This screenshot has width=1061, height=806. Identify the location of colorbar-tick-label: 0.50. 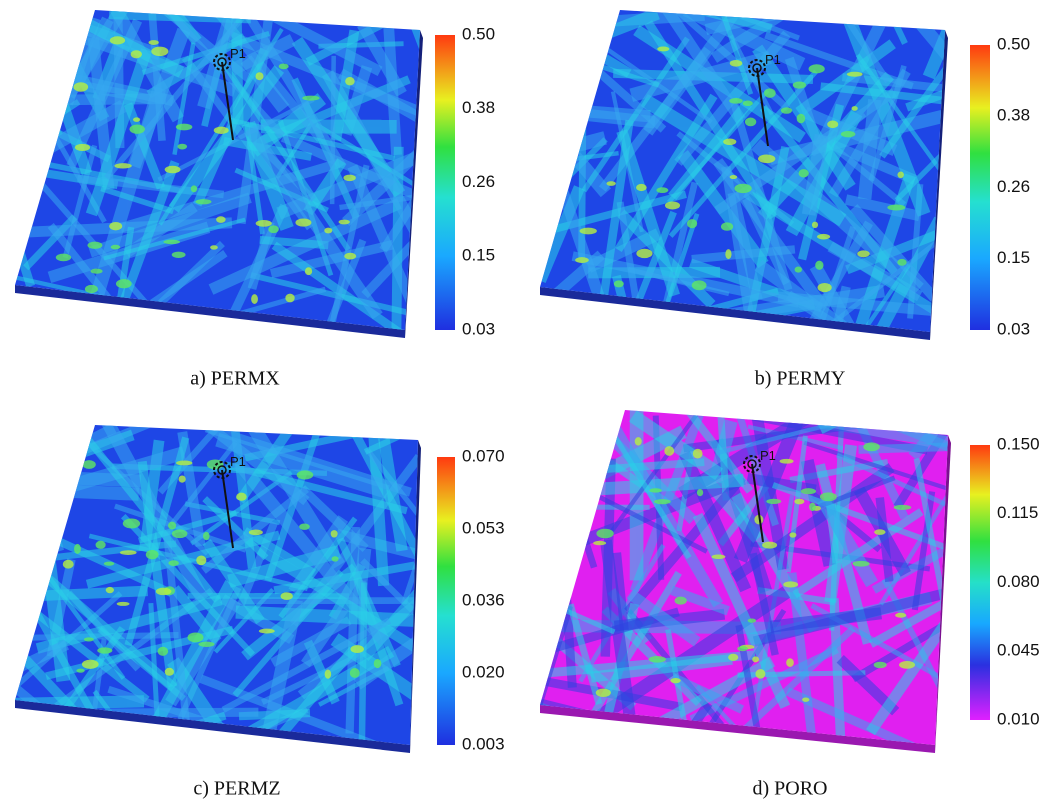
(1013, 43).